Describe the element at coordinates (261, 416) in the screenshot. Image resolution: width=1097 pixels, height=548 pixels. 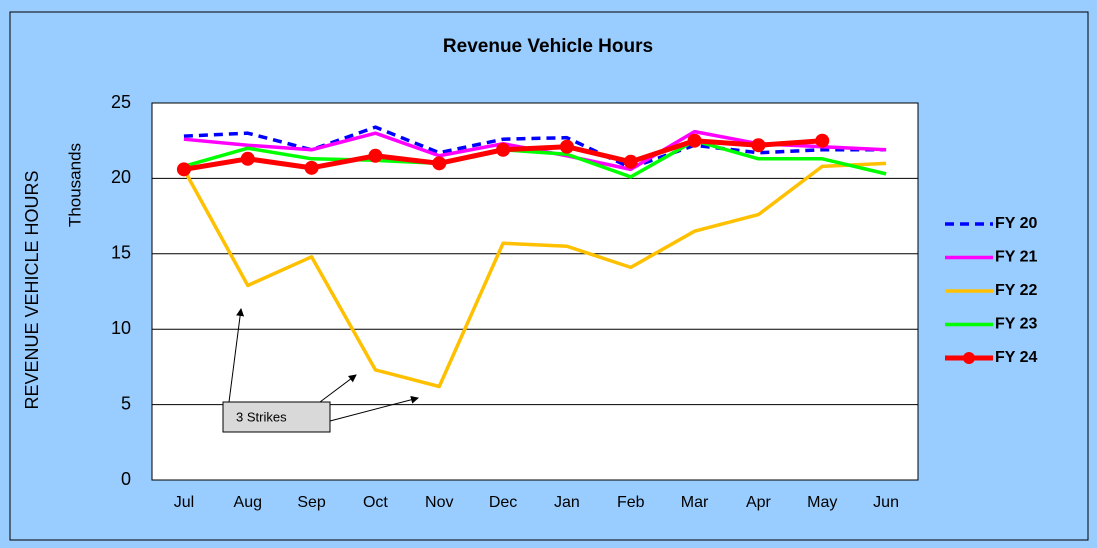
I see `annotation-text: 3 Strikes` at that location.